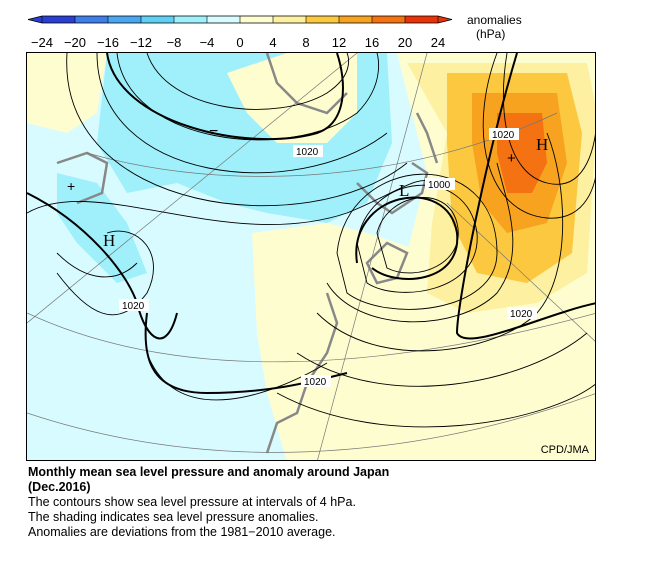 The height and width of the screenshot is (570, 650). I want to click on colorbar-tick-label: 8, so click(305, 42).